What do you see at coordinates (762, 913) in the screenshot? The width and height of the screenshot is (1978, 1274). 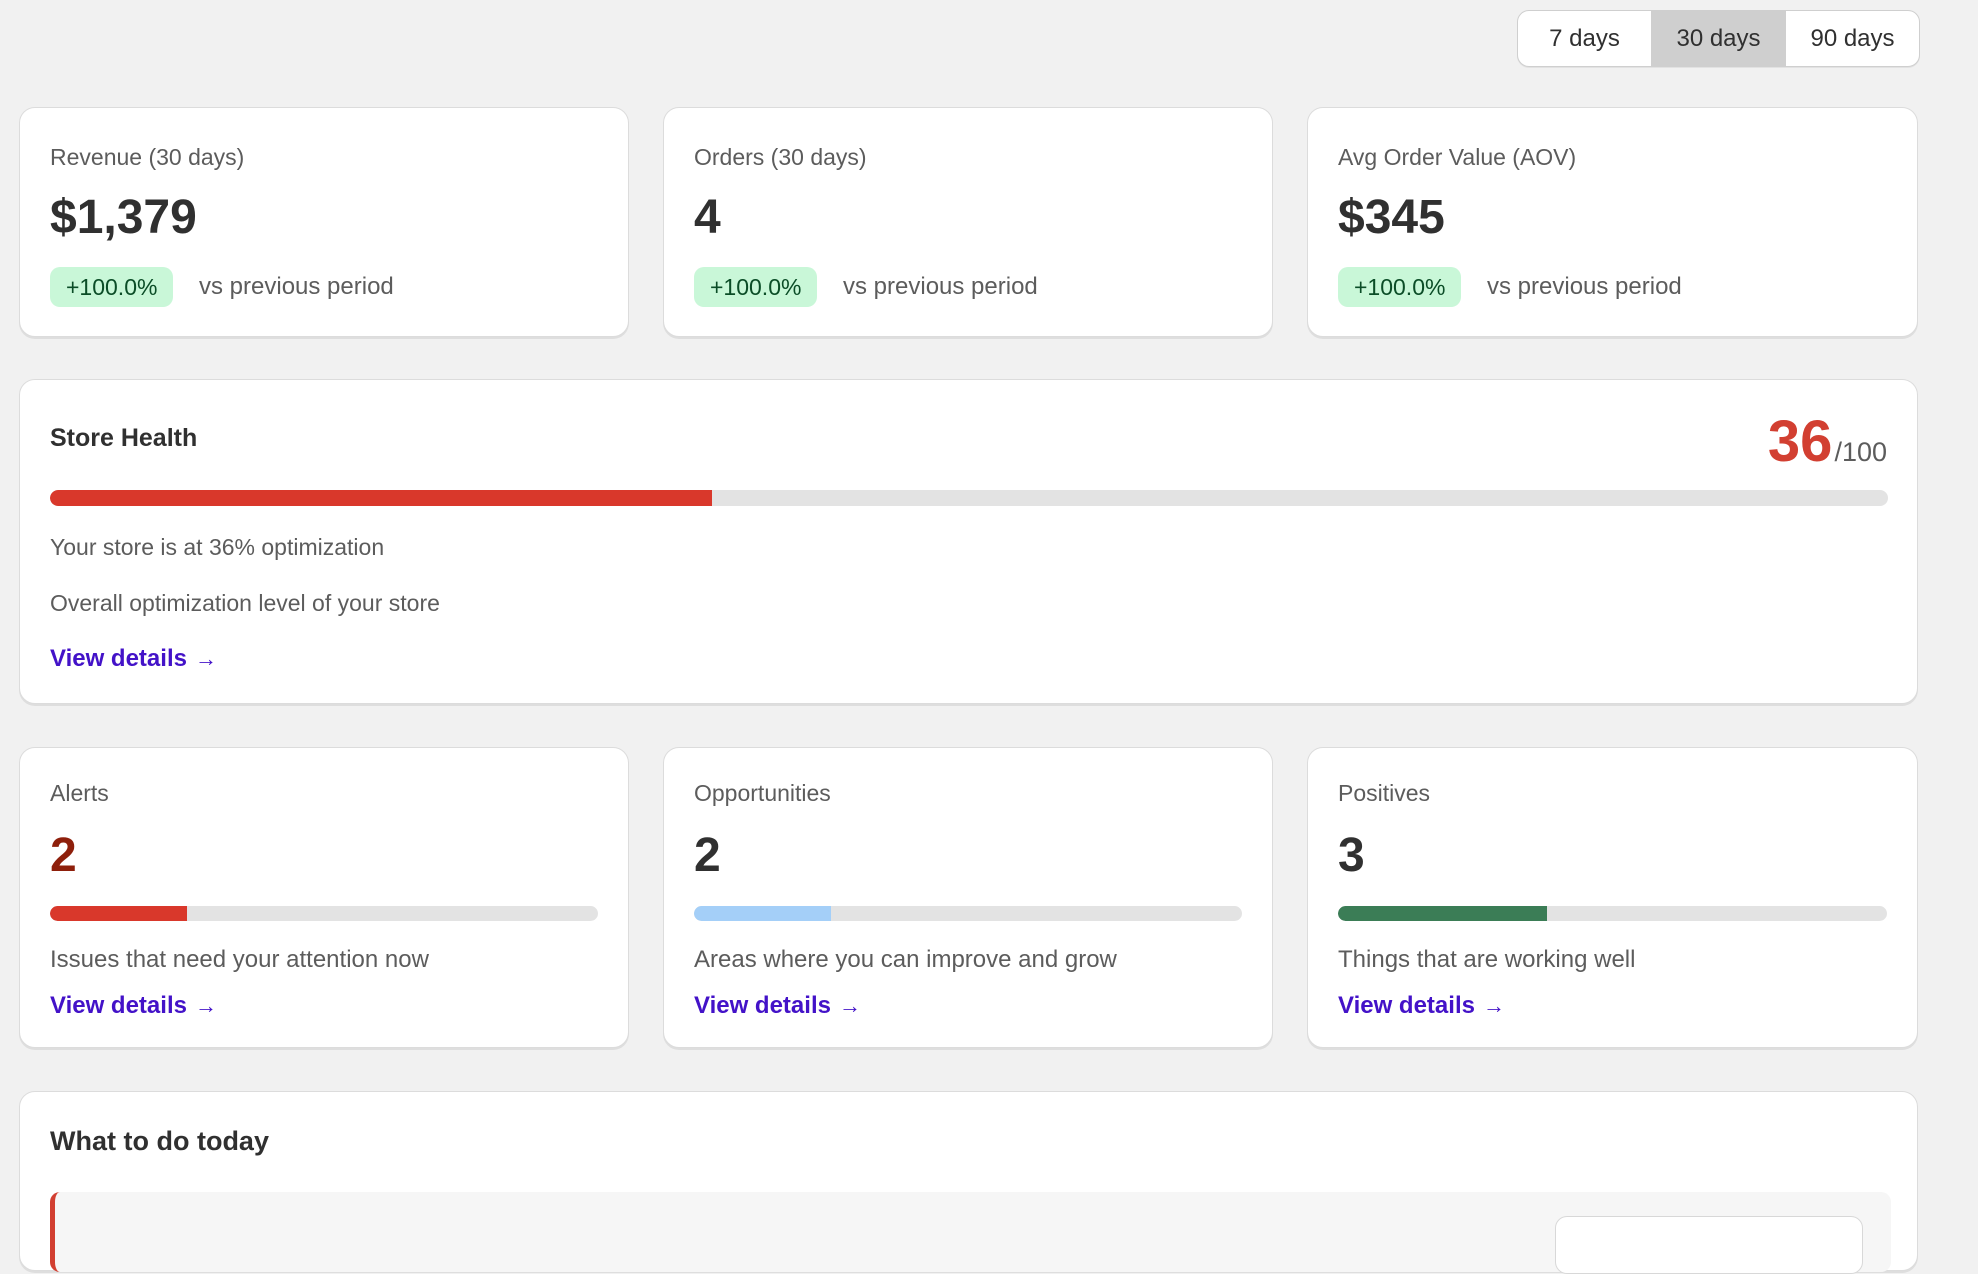 I see `opportunities-progress-fill` at bounding box center [762, 913].